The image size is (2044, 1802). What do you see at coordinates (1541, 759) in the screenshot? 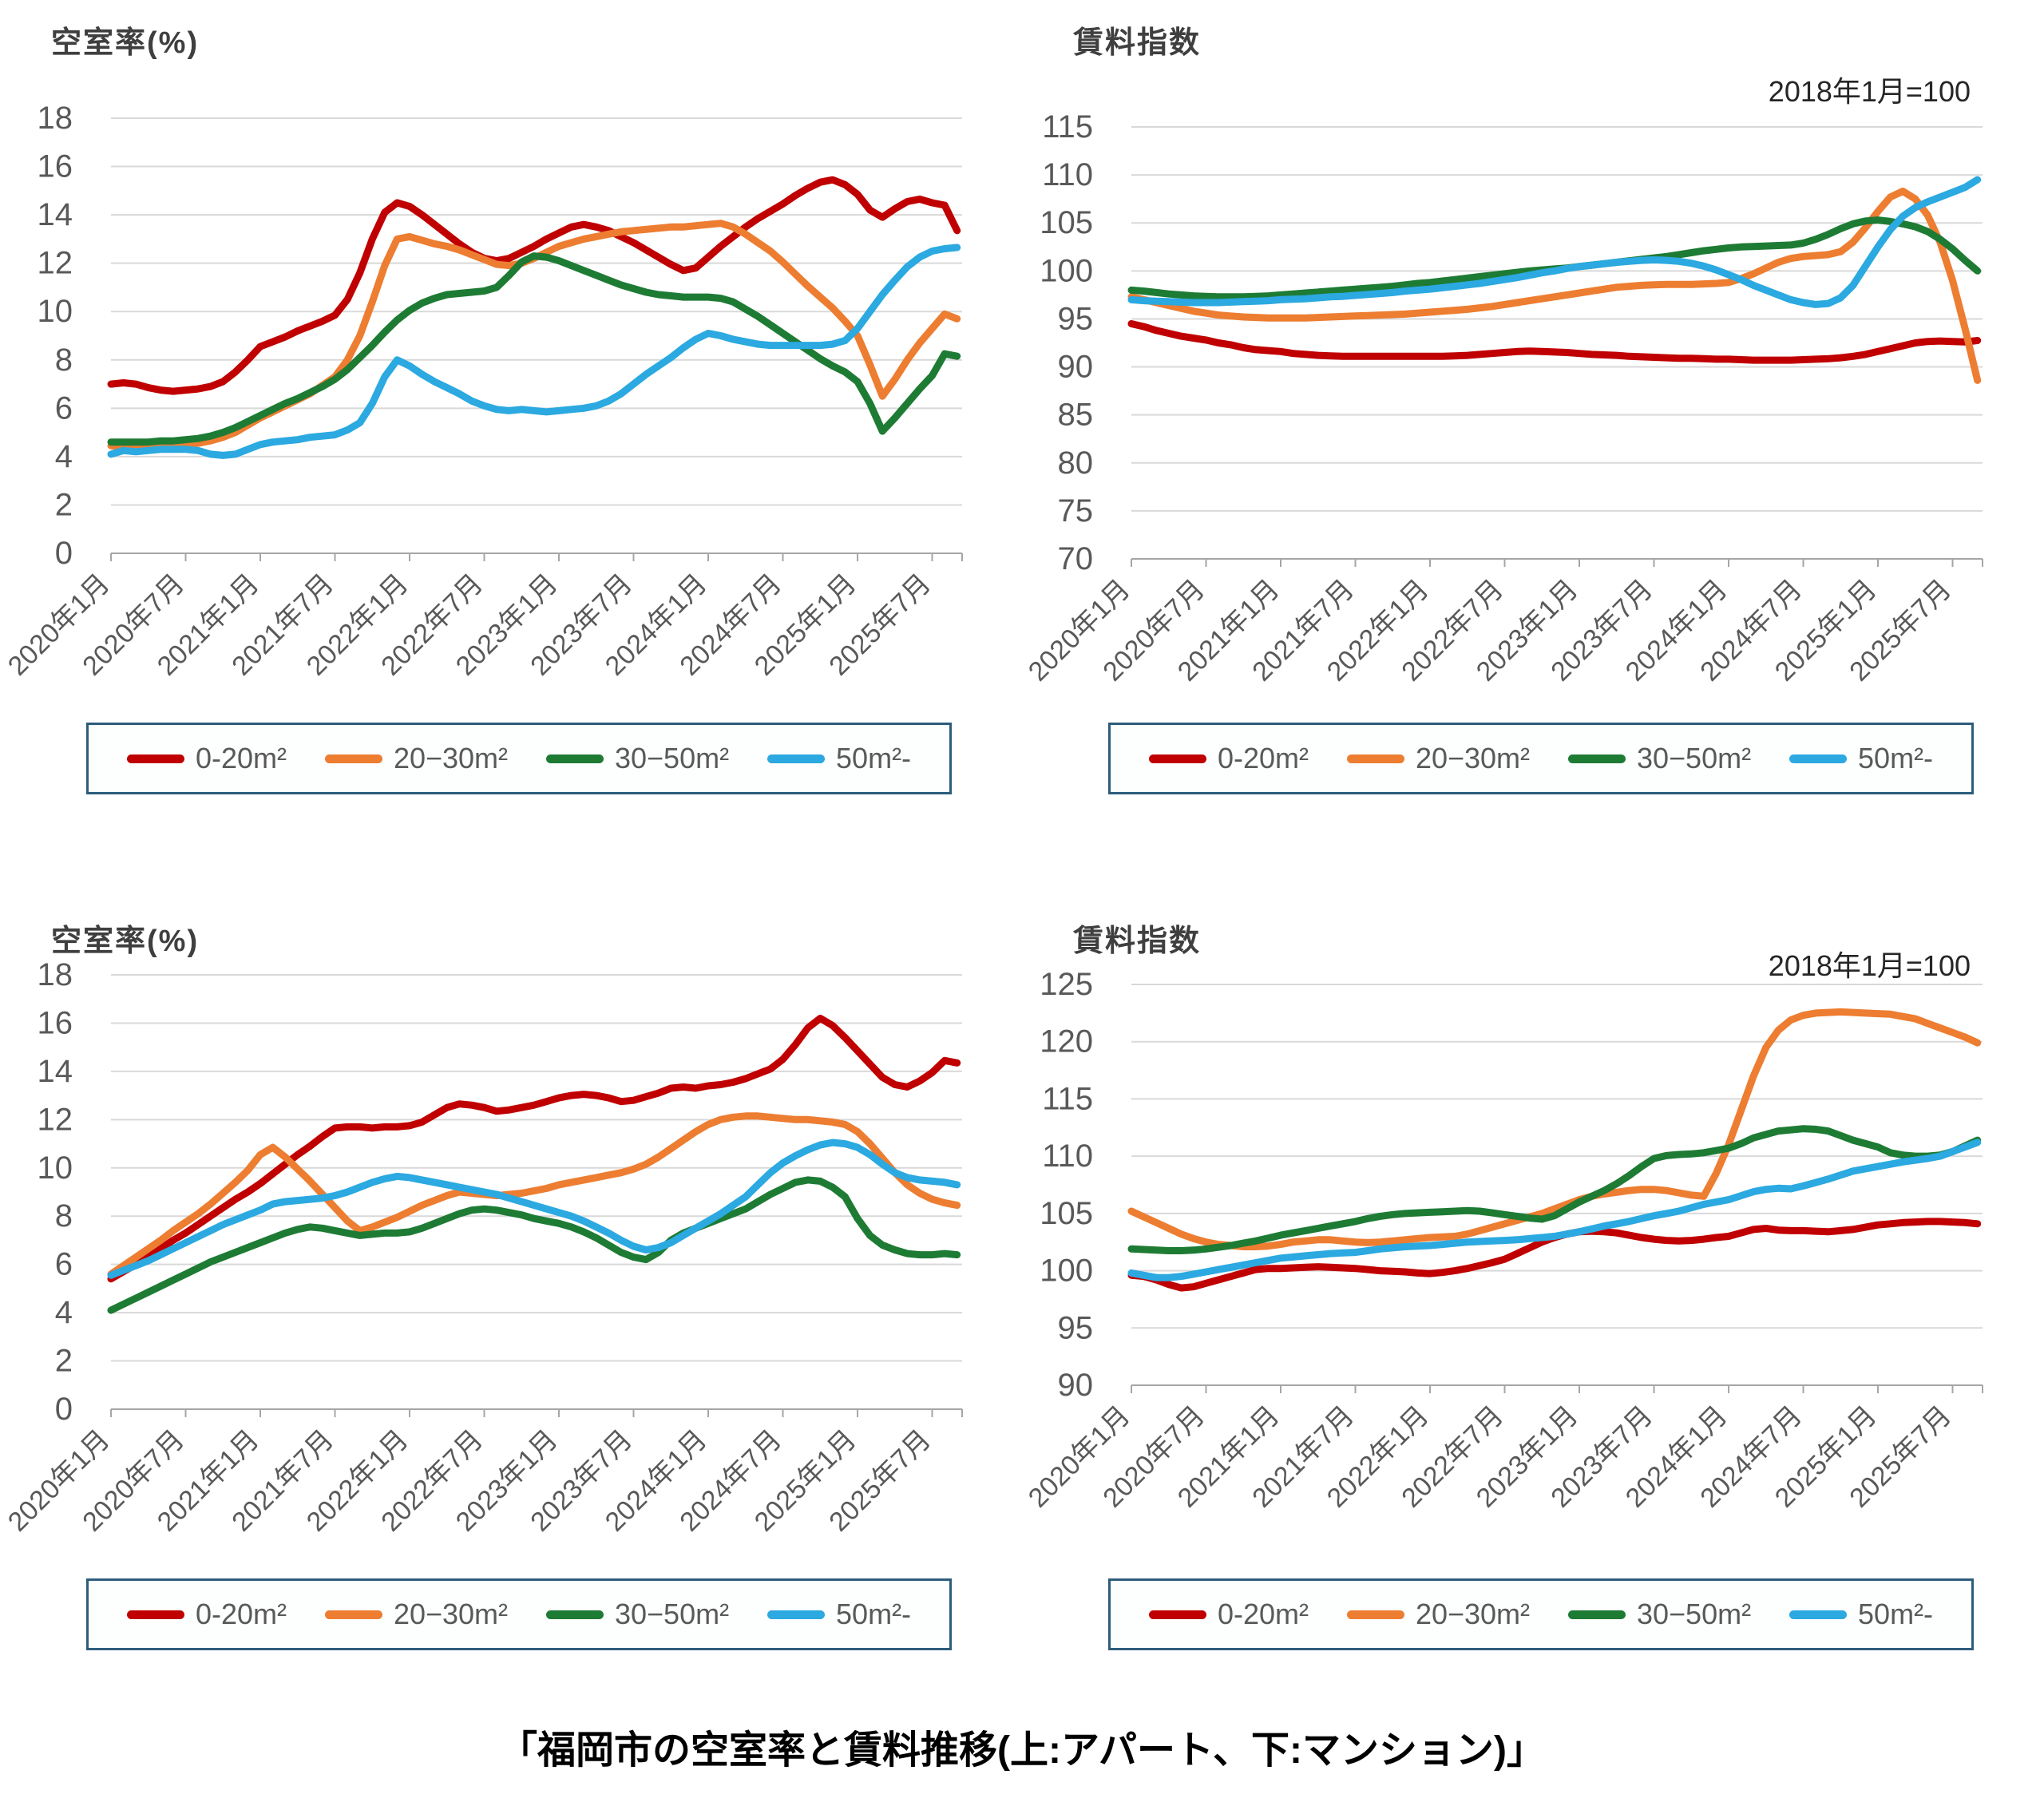
I see `legend-apartment-rent-index: 0-20m² 20−30m² 30−50m² 50m²-` at bounding box center [1541, 759].